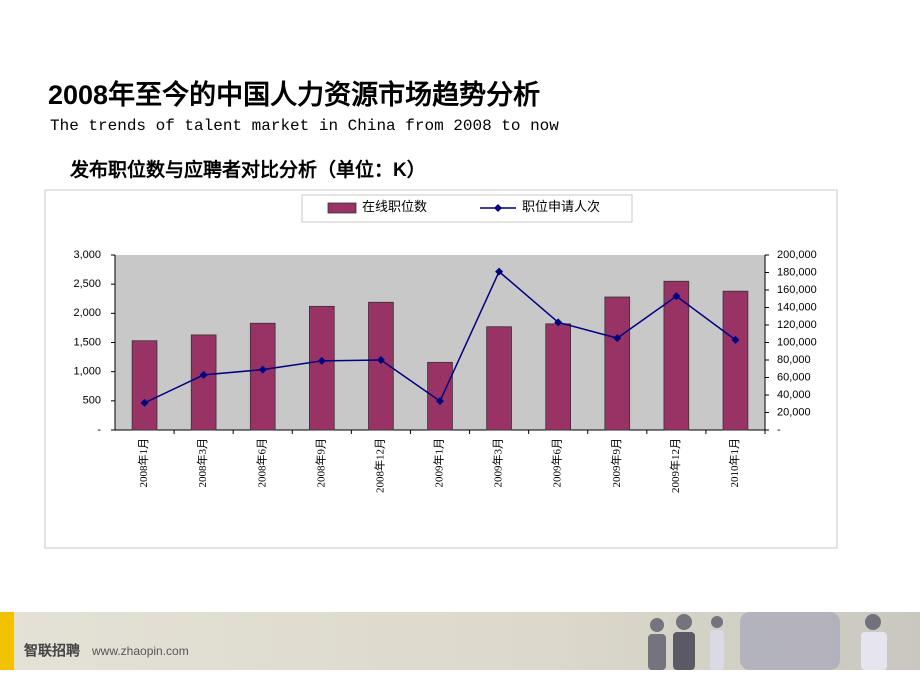 The width and height of the screenshot is (920, 690). Describe the element at coordinates (797, 272) in the screenshot. I see `y2-tick-label: 180,000` at that location.